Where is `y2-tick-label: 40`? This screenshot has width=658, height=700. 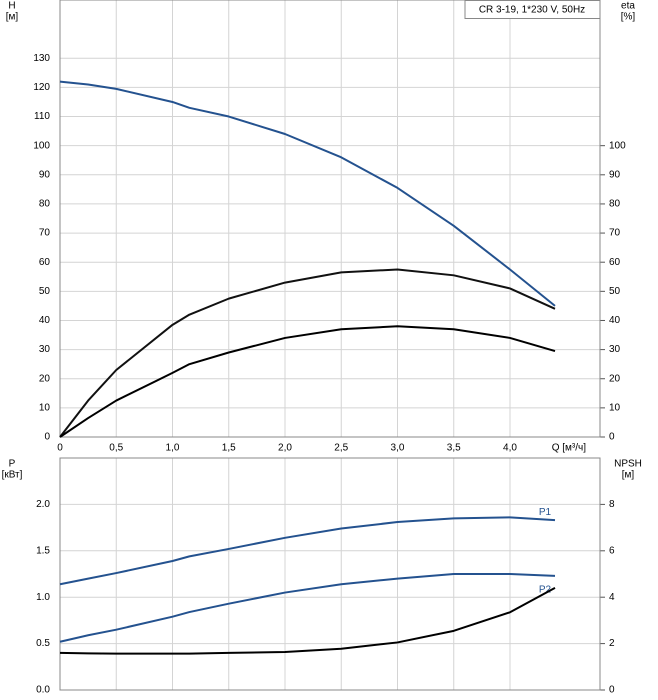 y2-tick-label: 40 is located at coordinates (615, 320).